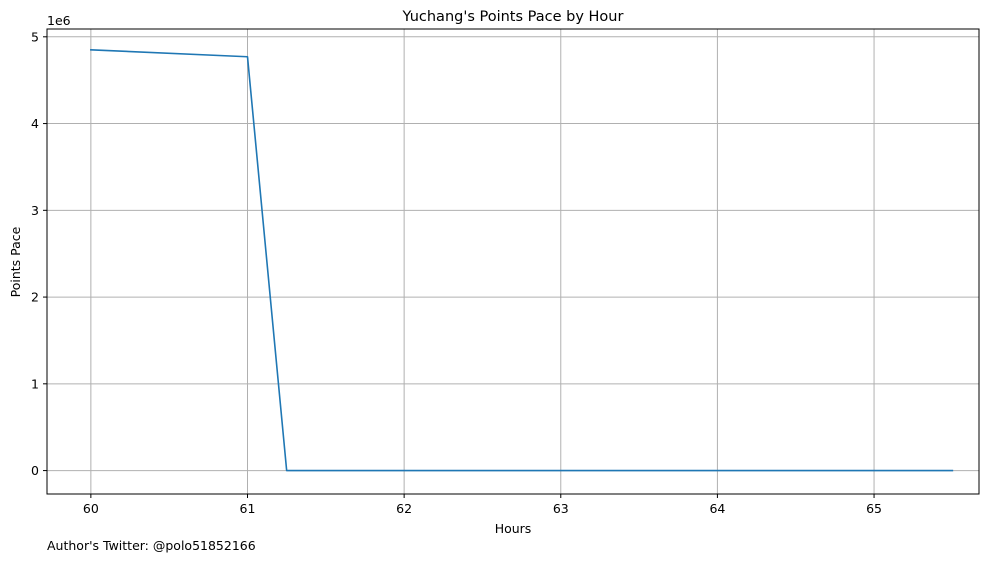 This screenshot has height=566, width=988. What do you see at coordinates (151, 545) in the screenshot?
I see `author-footnote: Author's Twitter: @polo51852166` at bounding box center [151, 545].